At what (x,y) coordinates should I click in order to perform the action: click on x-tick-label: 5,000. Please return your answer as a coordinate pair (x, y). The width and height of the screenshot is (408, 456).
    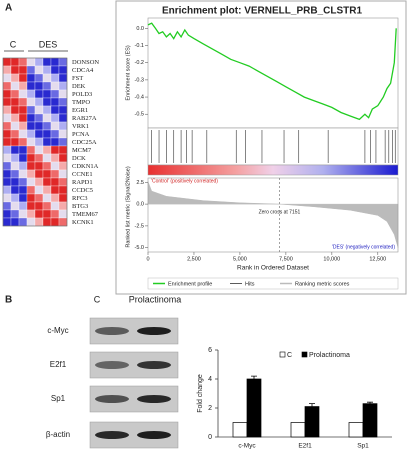
    Looking at the image, I should click on (240, 259).